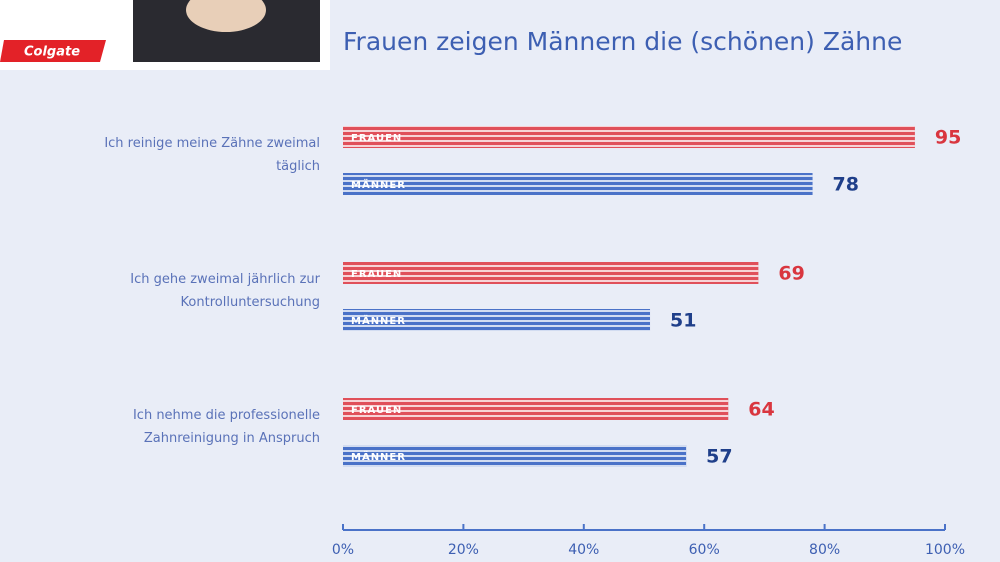 The height and width of the screenshot is (562, 1000). What do you see at coordinates (948, 138) in the screenshot?
I see `data-label: 95` at bounding box center [948, 138].